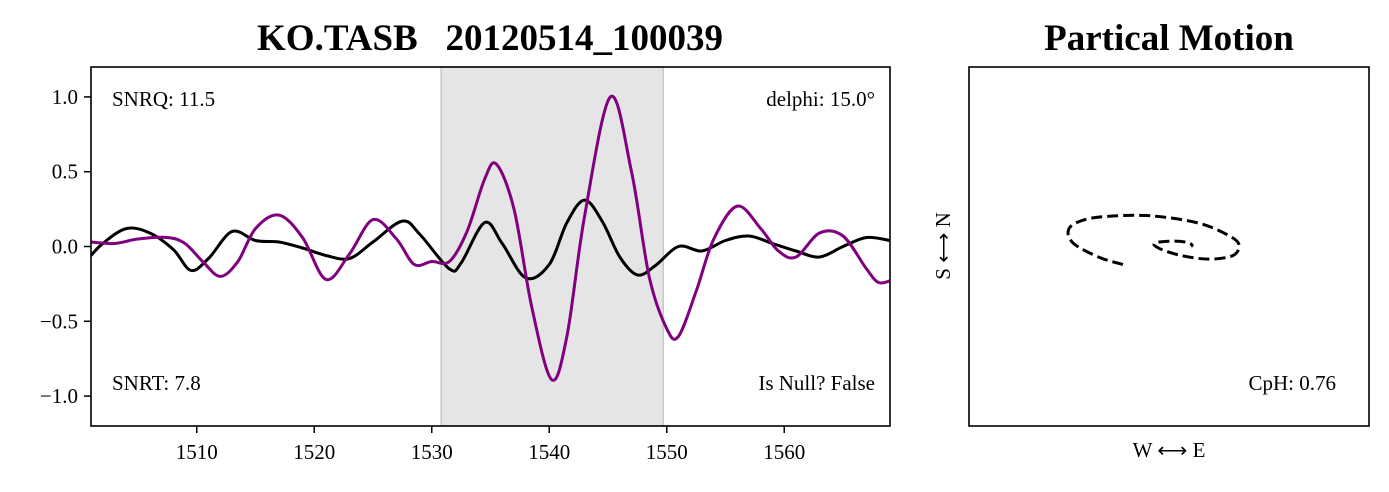 Image resolution: width=1389 pixels, height=492 pixels. Describe the element at coordinates (549, 452) in the screenshot. I see `x-tick-label: 1540` at that location.